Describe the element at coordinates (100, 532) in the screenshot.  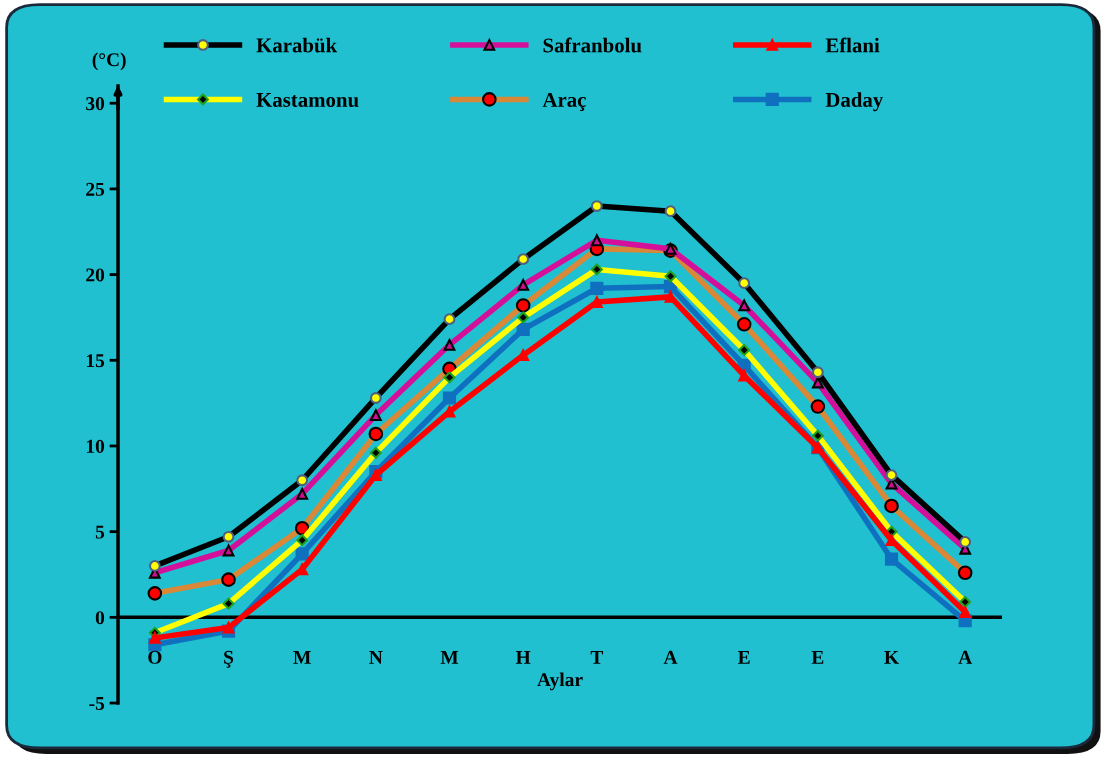
I see `y-tick-label: 5` at that location.